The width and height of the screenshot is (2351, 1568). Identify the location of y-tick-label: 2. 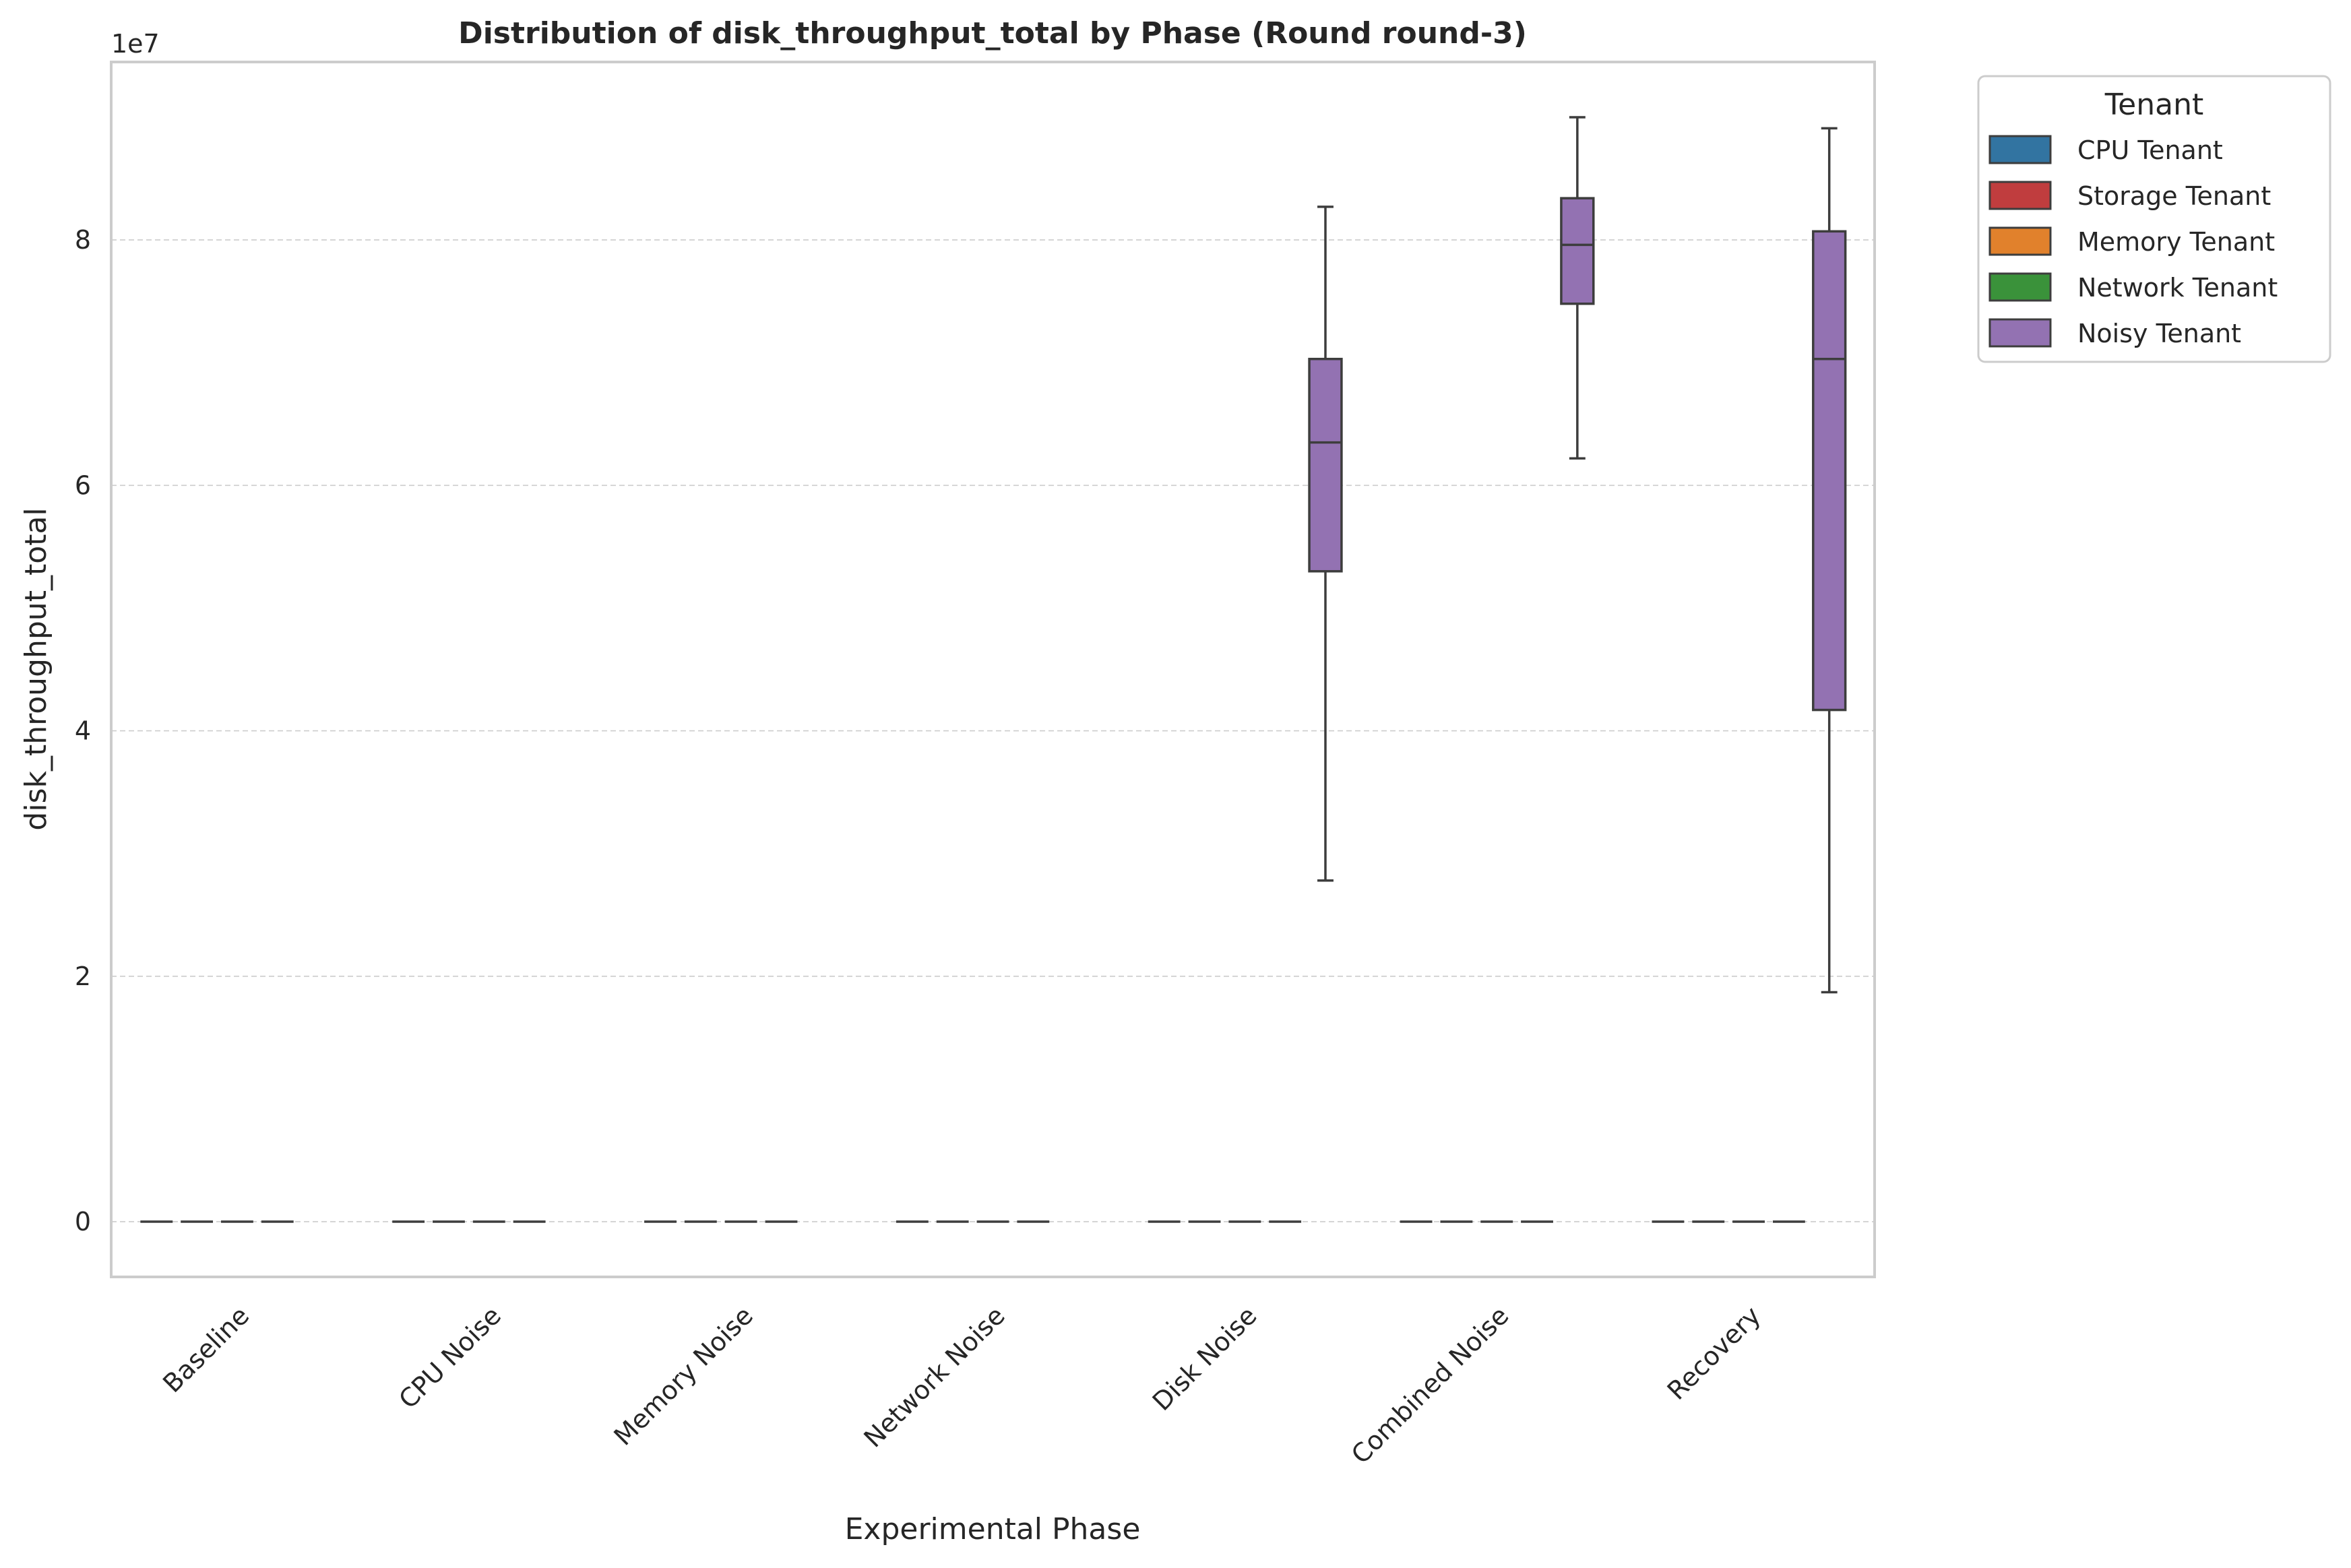
(83, 977).